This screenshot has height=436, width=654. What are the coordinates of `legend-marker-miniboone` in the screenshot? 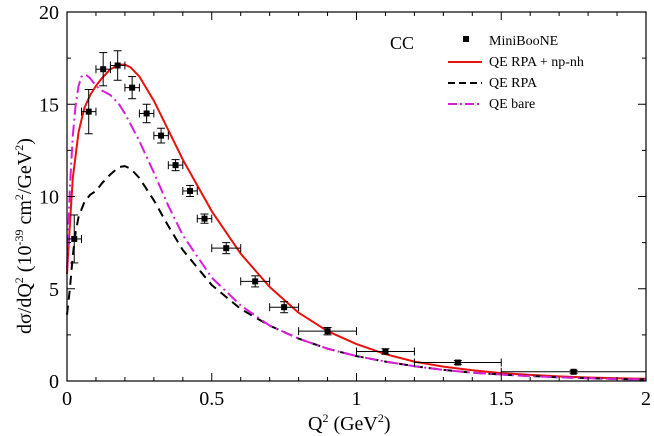 It's located at (466, 39).